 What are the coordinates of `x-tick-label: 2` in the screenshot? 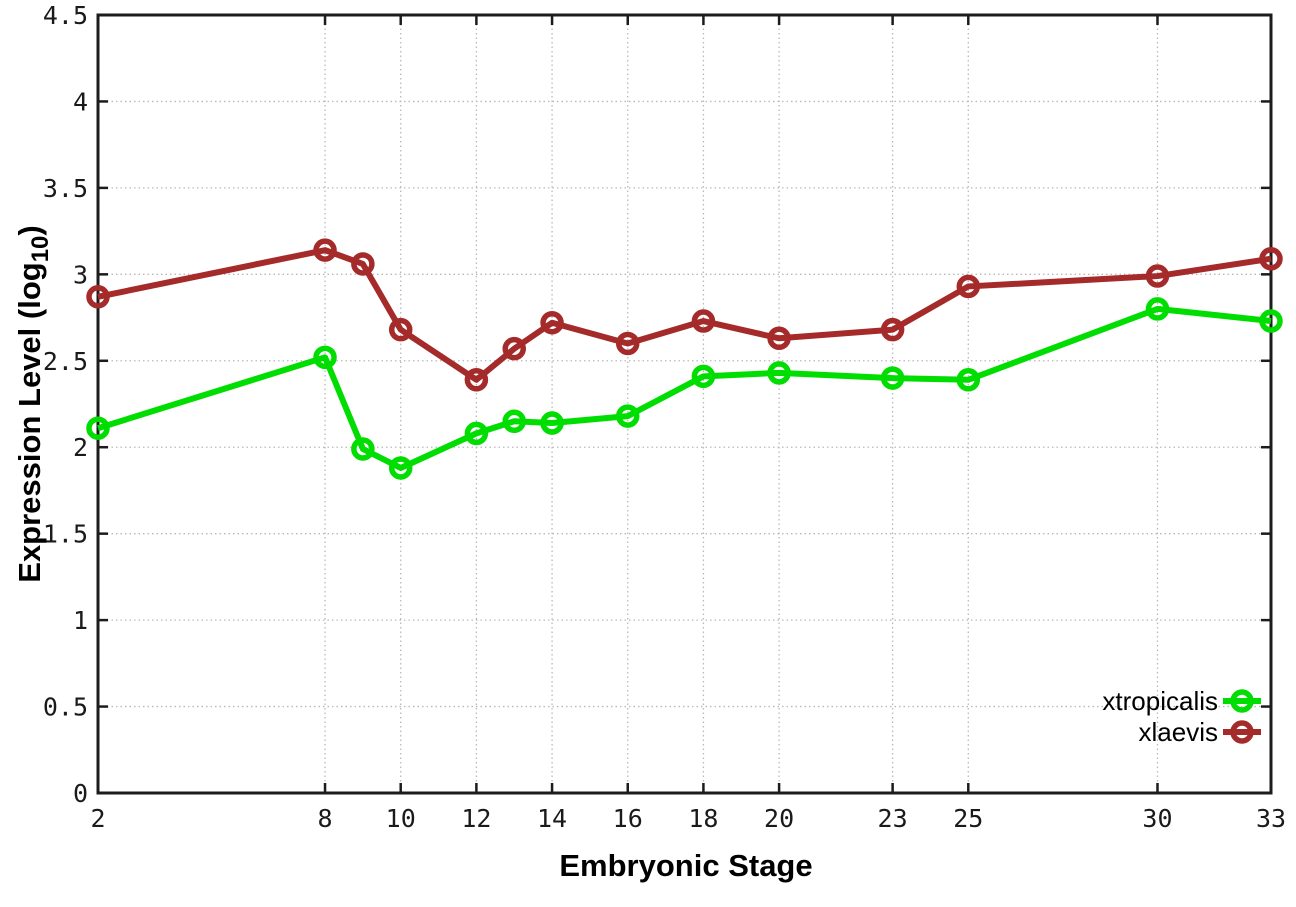 It's located at (97, 818).